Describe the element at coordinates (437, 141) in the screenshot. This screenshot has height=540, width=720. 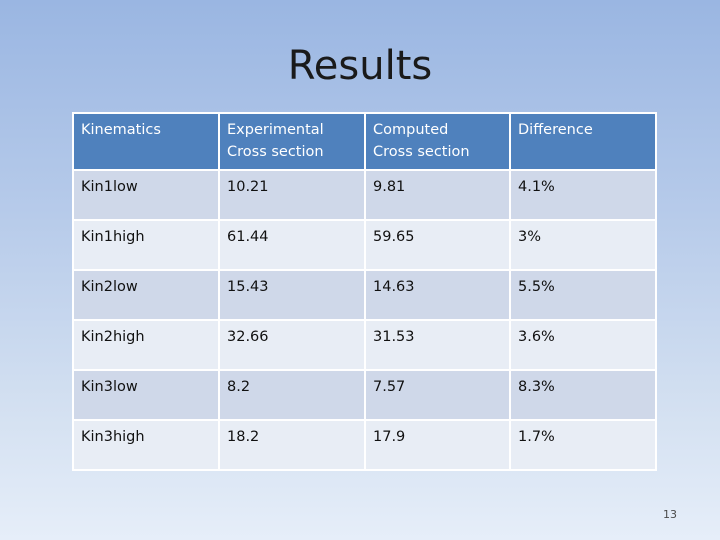
I see `header-computed-cross-section: Computed Cross section` at that location.